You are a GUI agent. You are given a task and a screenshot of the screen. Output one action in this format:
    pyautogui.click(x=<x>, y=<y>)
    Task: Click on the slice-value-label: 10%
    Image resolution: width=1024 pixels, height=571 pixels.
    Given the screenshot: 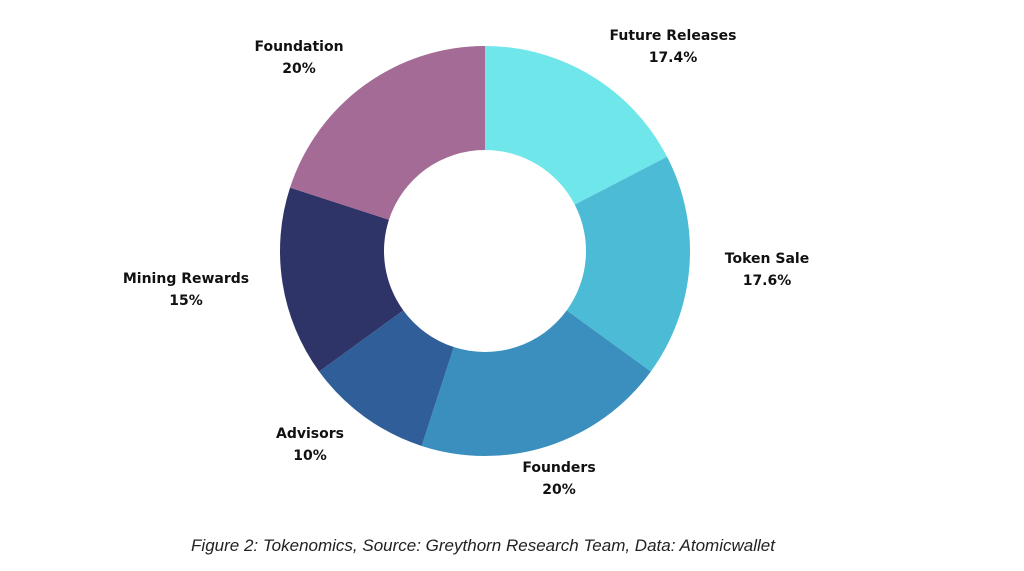 What is the action you would take?
    pyautogui.click(x=310, y=456)
    